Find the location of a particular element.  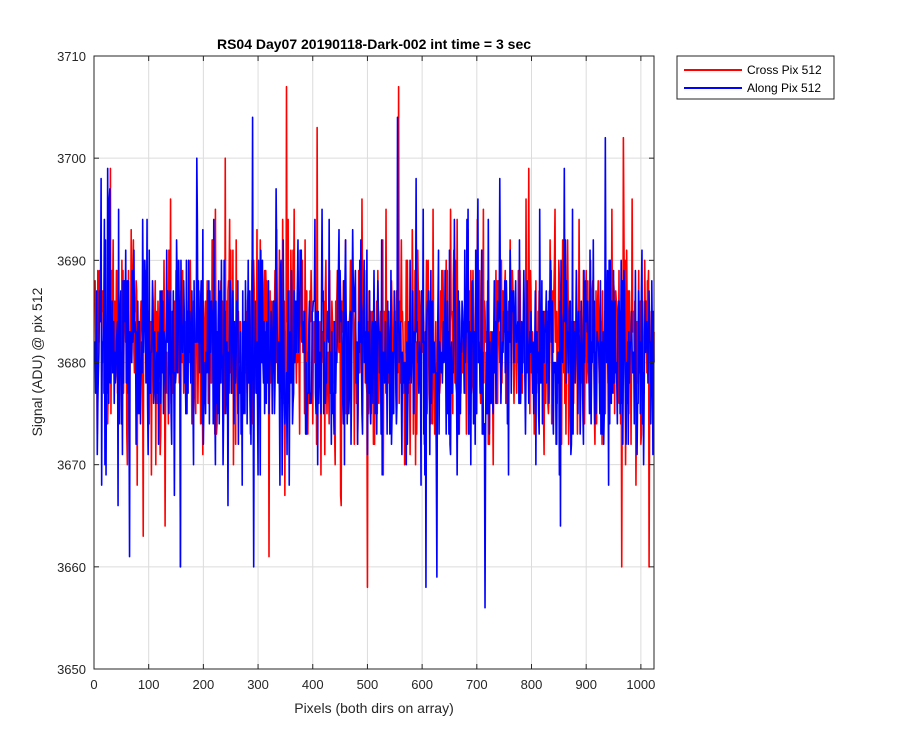

x-tick-label: 500 is located at coordinates (368, 684).